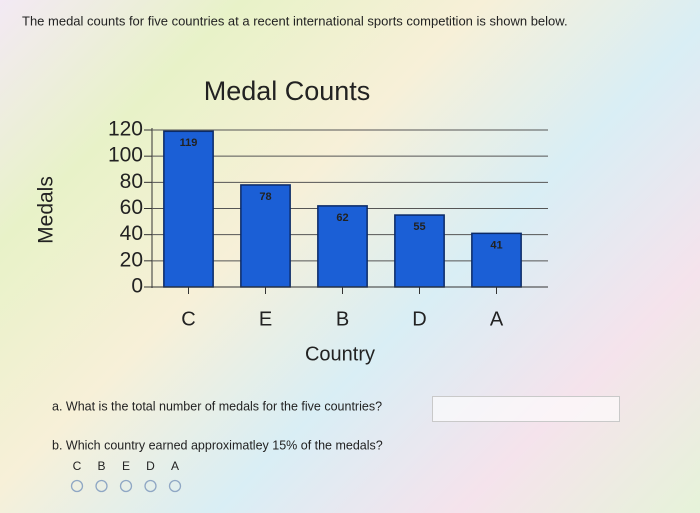 This screenshot has height=513, width=700. Describe the element at coordinates (419, 227) in the screenshot. I see `data-label: 55` at that location.